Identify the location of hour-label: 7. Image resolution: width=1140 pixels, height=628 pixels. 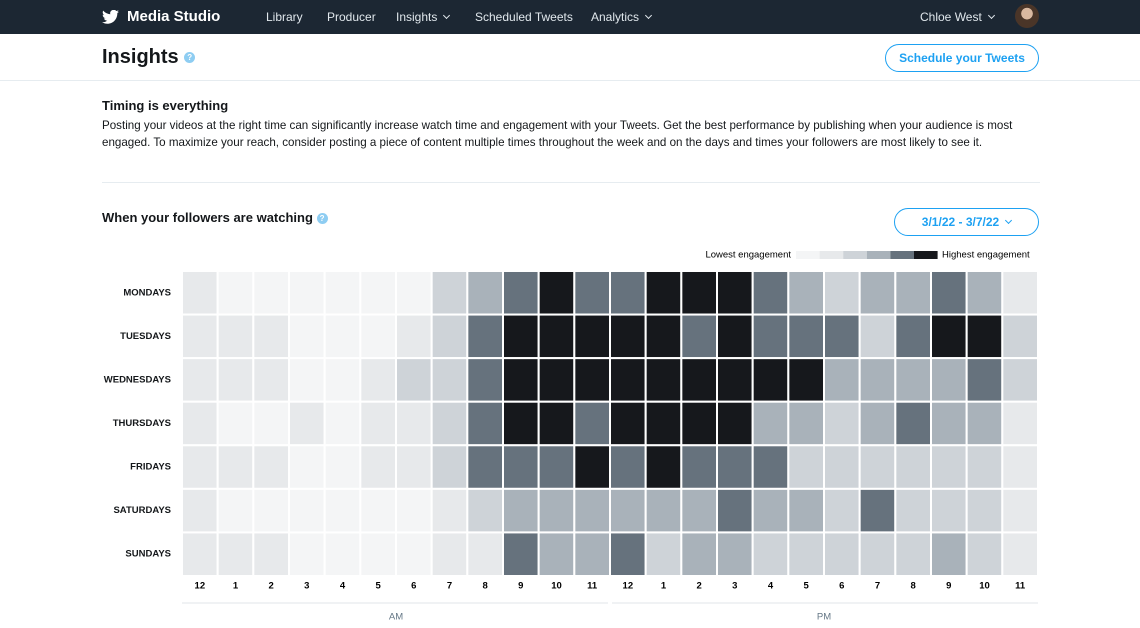
(877, 586).